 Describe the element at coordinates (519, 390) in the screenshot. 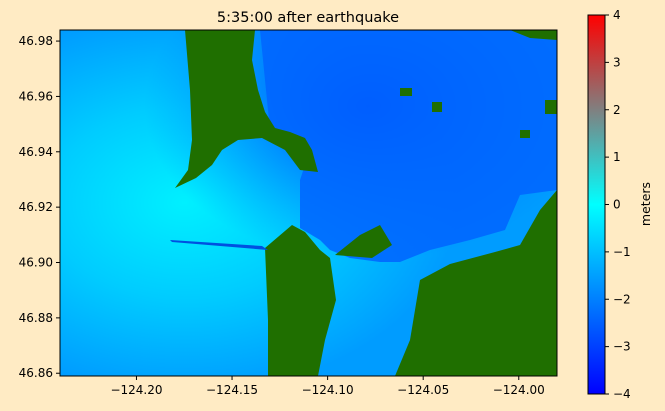

I see `x-tick-label: −124.00` at that location.